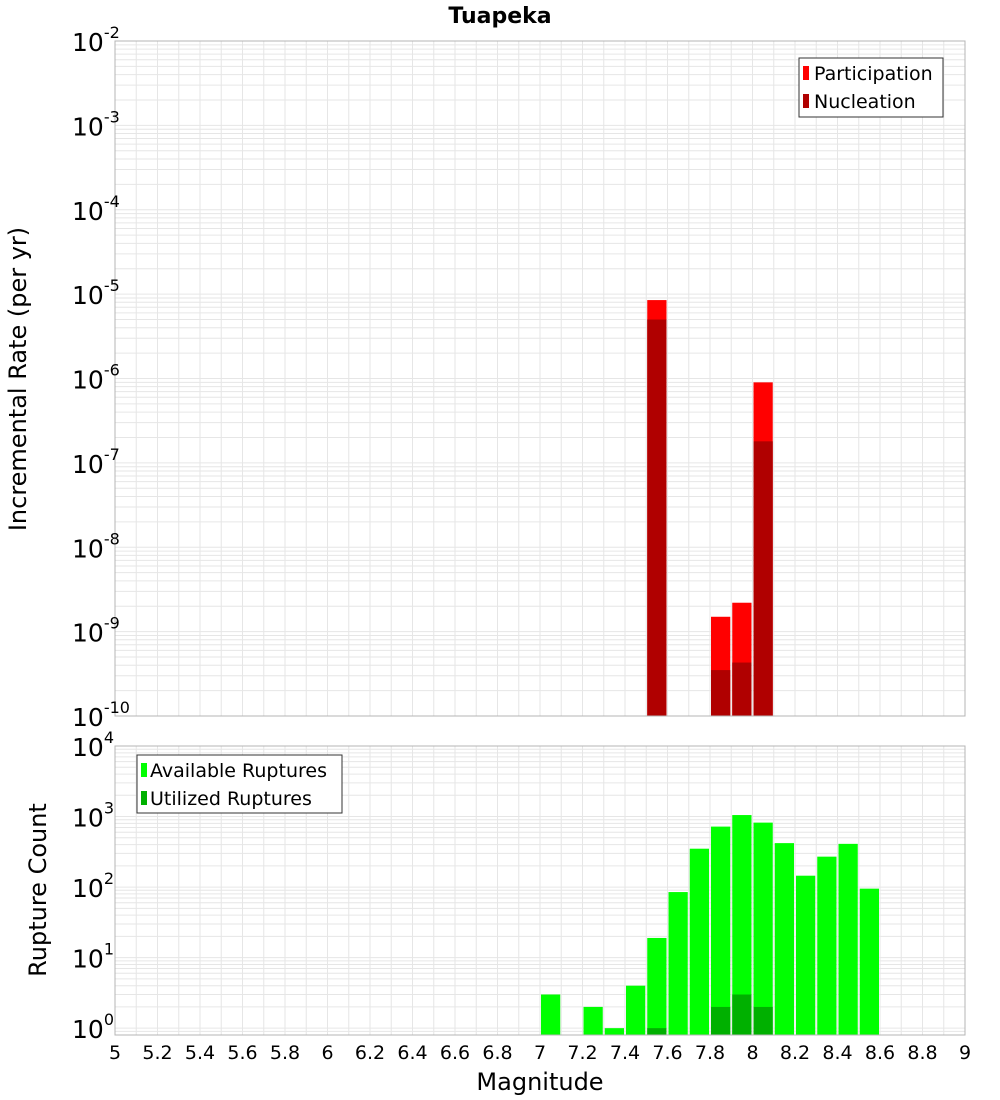  What do you see at coordinates (144, 770) in the screenshot?
I see `available-legend-swatch` at bounding box center [144, 770].